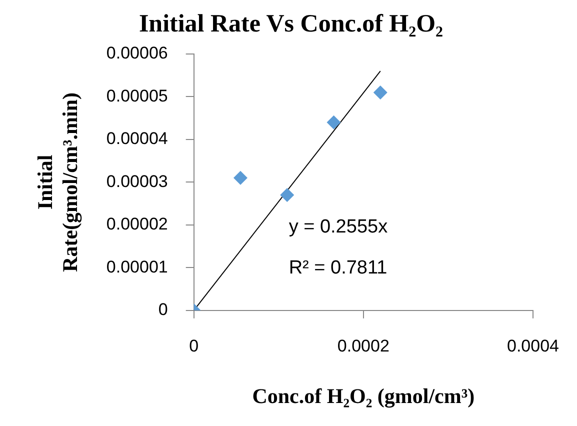 This screenshot has width=577, height=426. Describe the element at coordinates (137, 96) in the screenshot. I see `y-tick-label: 0.00005` at that location.